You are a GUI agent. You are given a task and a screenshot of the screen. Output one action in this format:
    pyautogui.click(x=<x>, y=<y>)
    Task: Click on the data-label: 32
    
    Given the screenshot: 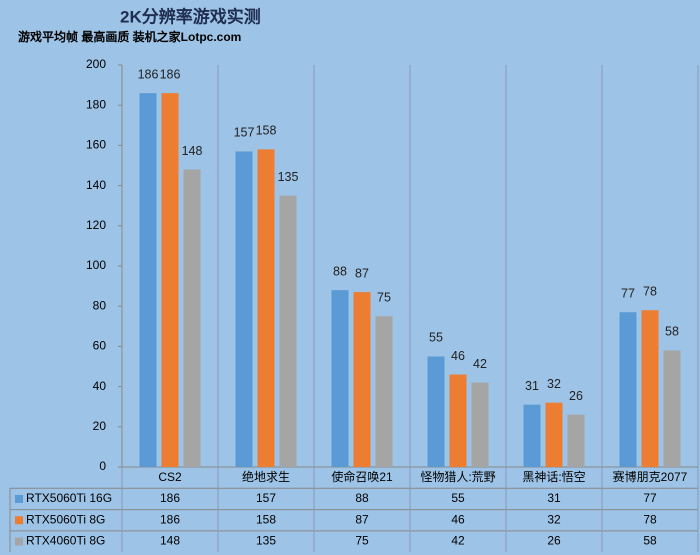 What is the action you would take?
    pyautogui.click(x=554, y=384)
    